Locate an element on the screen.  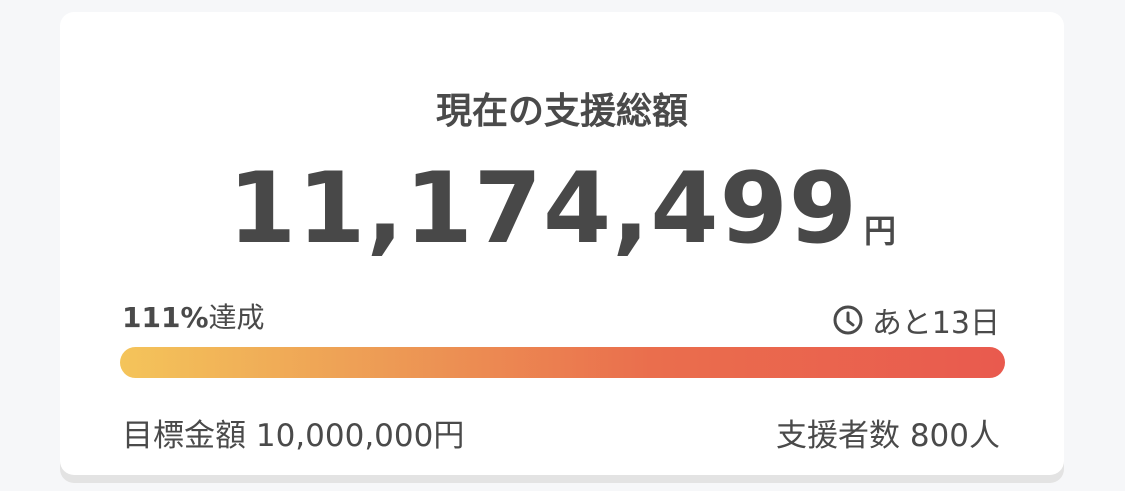
achievement-rate: 111%達成 is located at coordinates (193, 316).